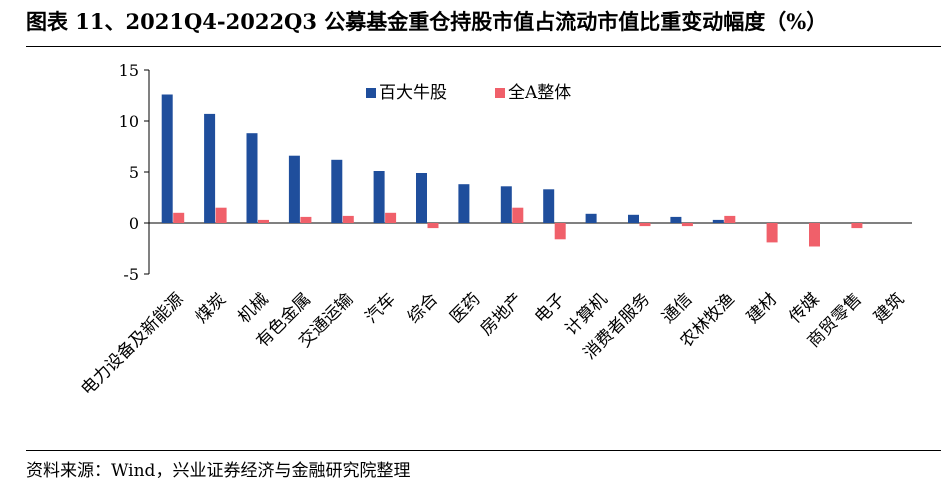  I want to click on x-category-label: 机械, so click(253, 308).